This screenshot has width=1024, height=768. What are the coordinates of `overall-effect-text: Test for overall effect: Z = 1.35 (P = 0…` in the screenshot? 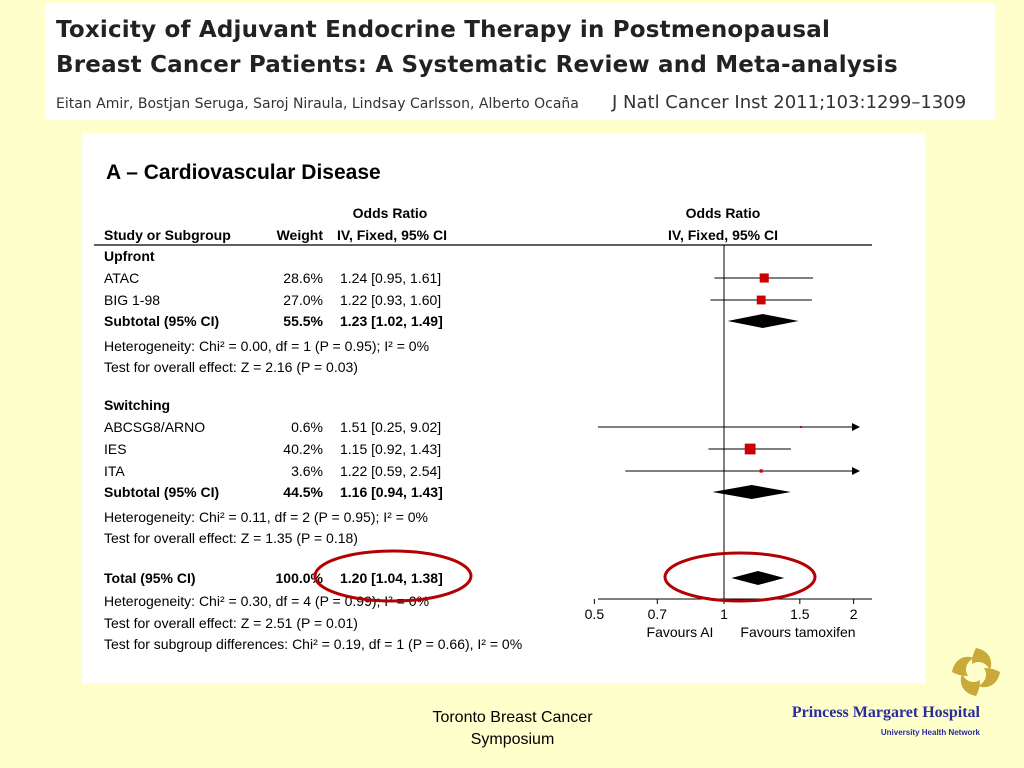 It's located at (231, 538).